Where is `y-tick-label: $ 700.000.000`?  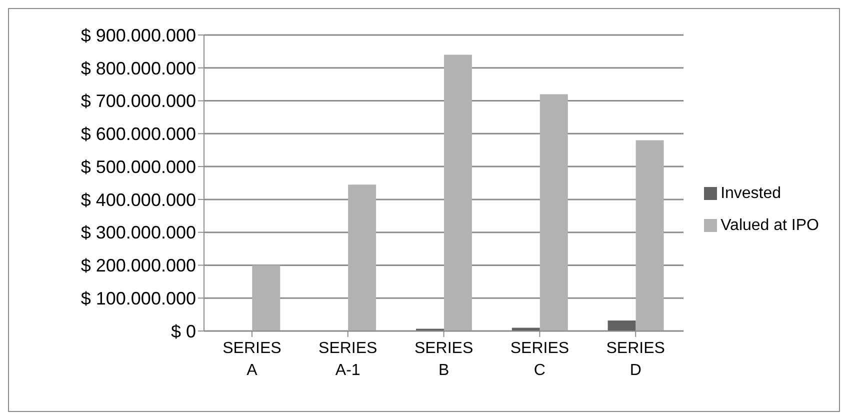 y-tick-label: $ 700.000.000 is located at coordinates (138, 101).